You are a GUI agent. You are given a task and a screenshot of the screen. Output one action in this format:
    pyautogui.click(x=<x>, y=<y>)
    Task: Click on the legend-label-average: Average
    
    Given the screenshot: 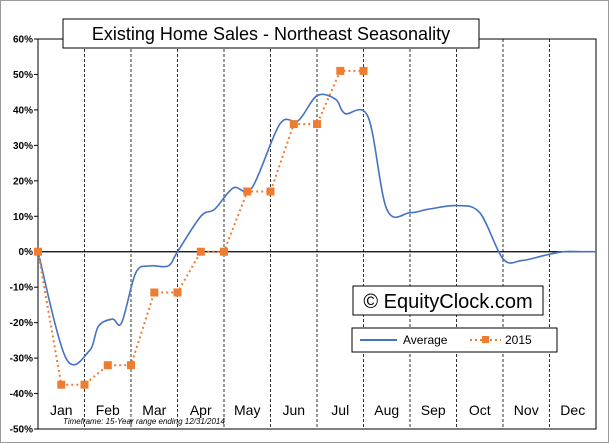 What is the action you would take?
    pyautogui.click(x=425, y=340)
    